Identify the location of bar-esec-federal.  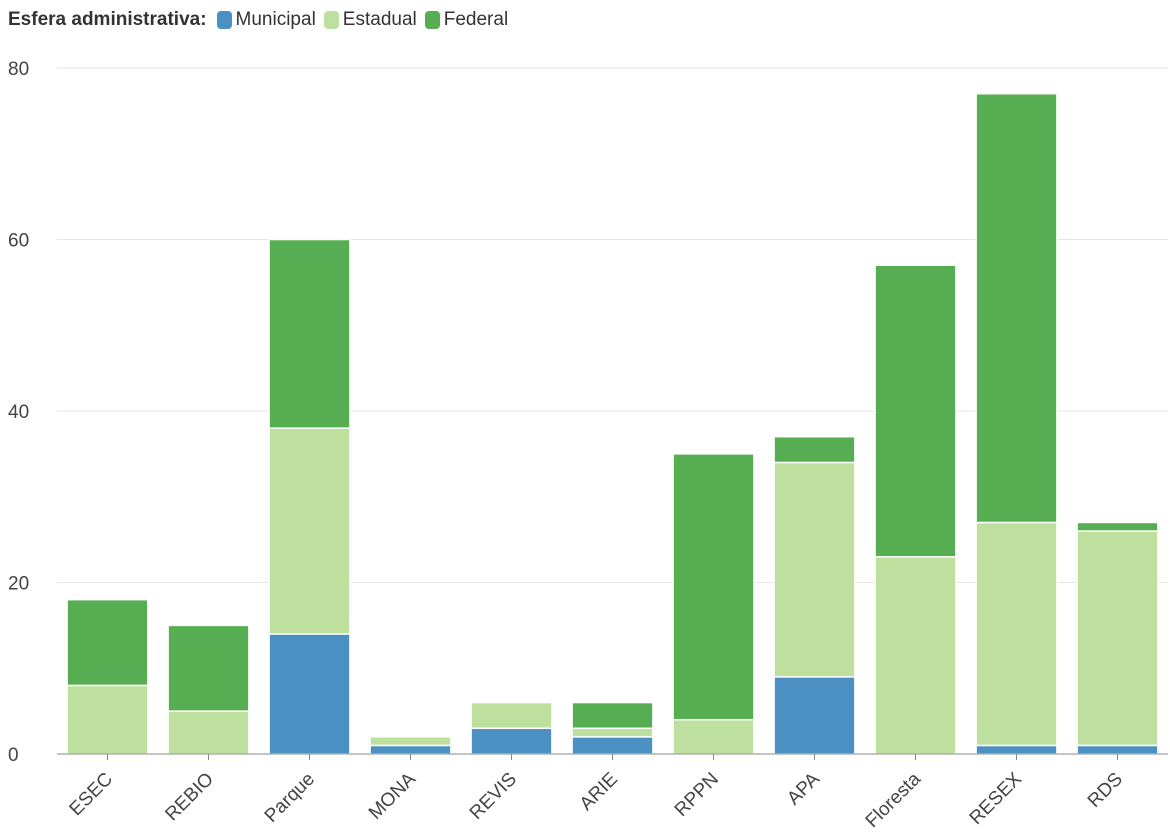
(107, 642).